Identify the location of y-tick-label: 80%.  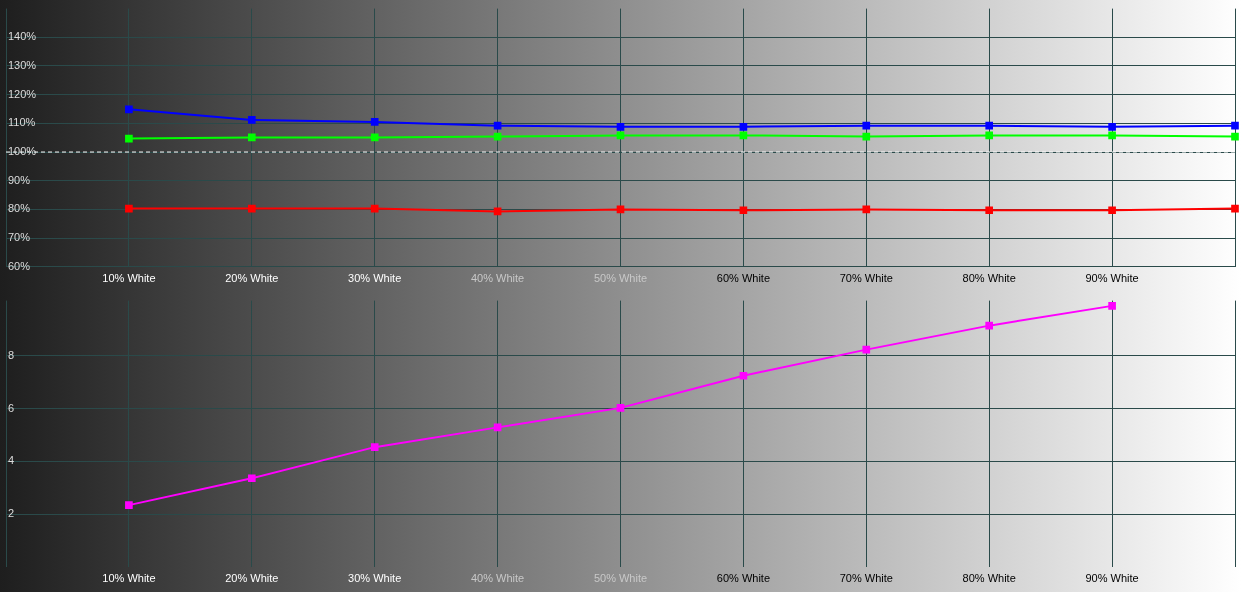
(19, 208).